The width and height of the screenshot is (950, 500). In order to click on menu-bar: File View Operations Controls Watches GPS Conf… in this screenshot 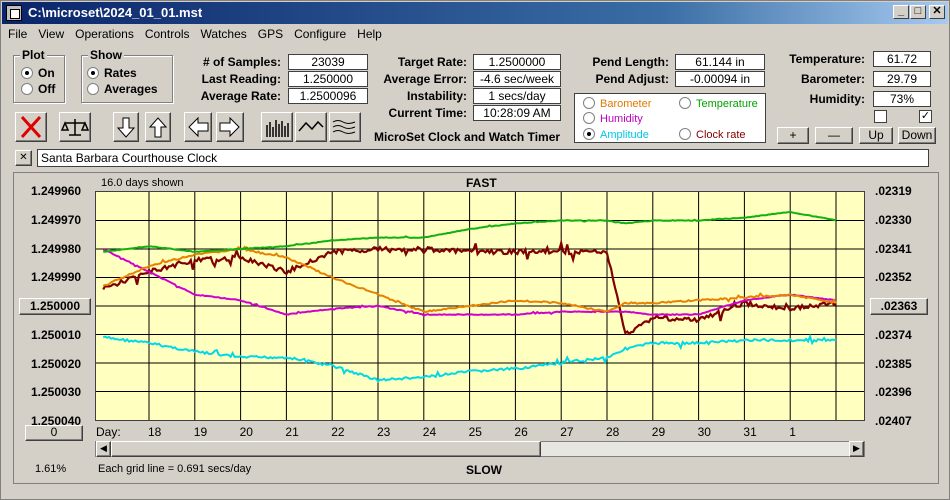, I will do `click(475, 34)`.